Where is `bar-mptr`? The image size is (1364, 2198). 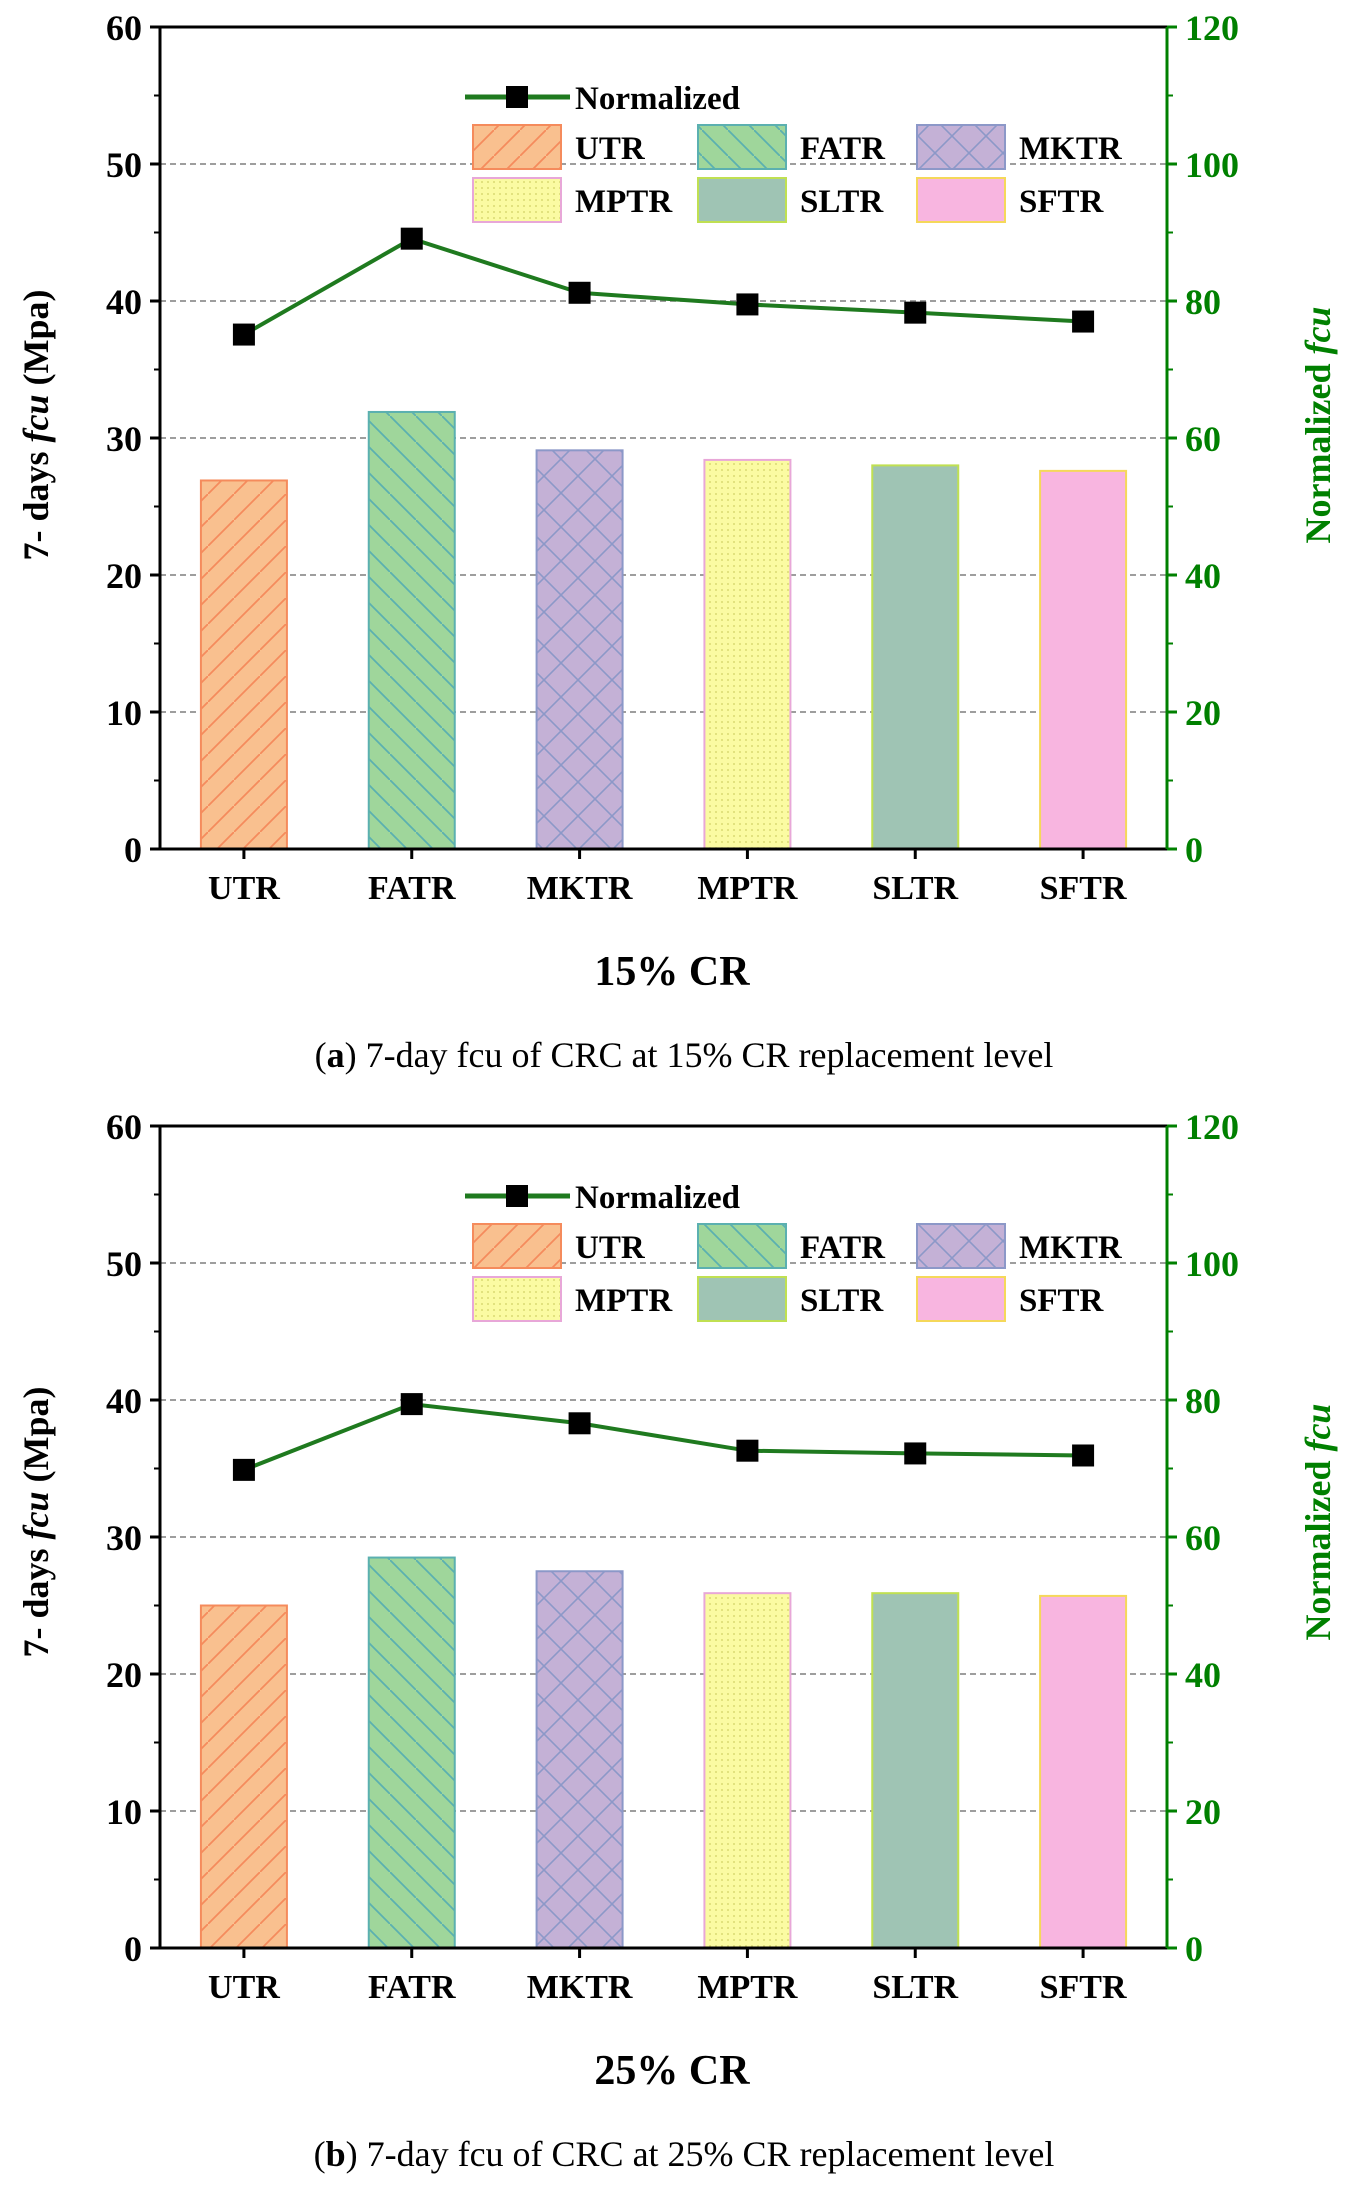 bar-mptr is located at coordinates (747, 1771).